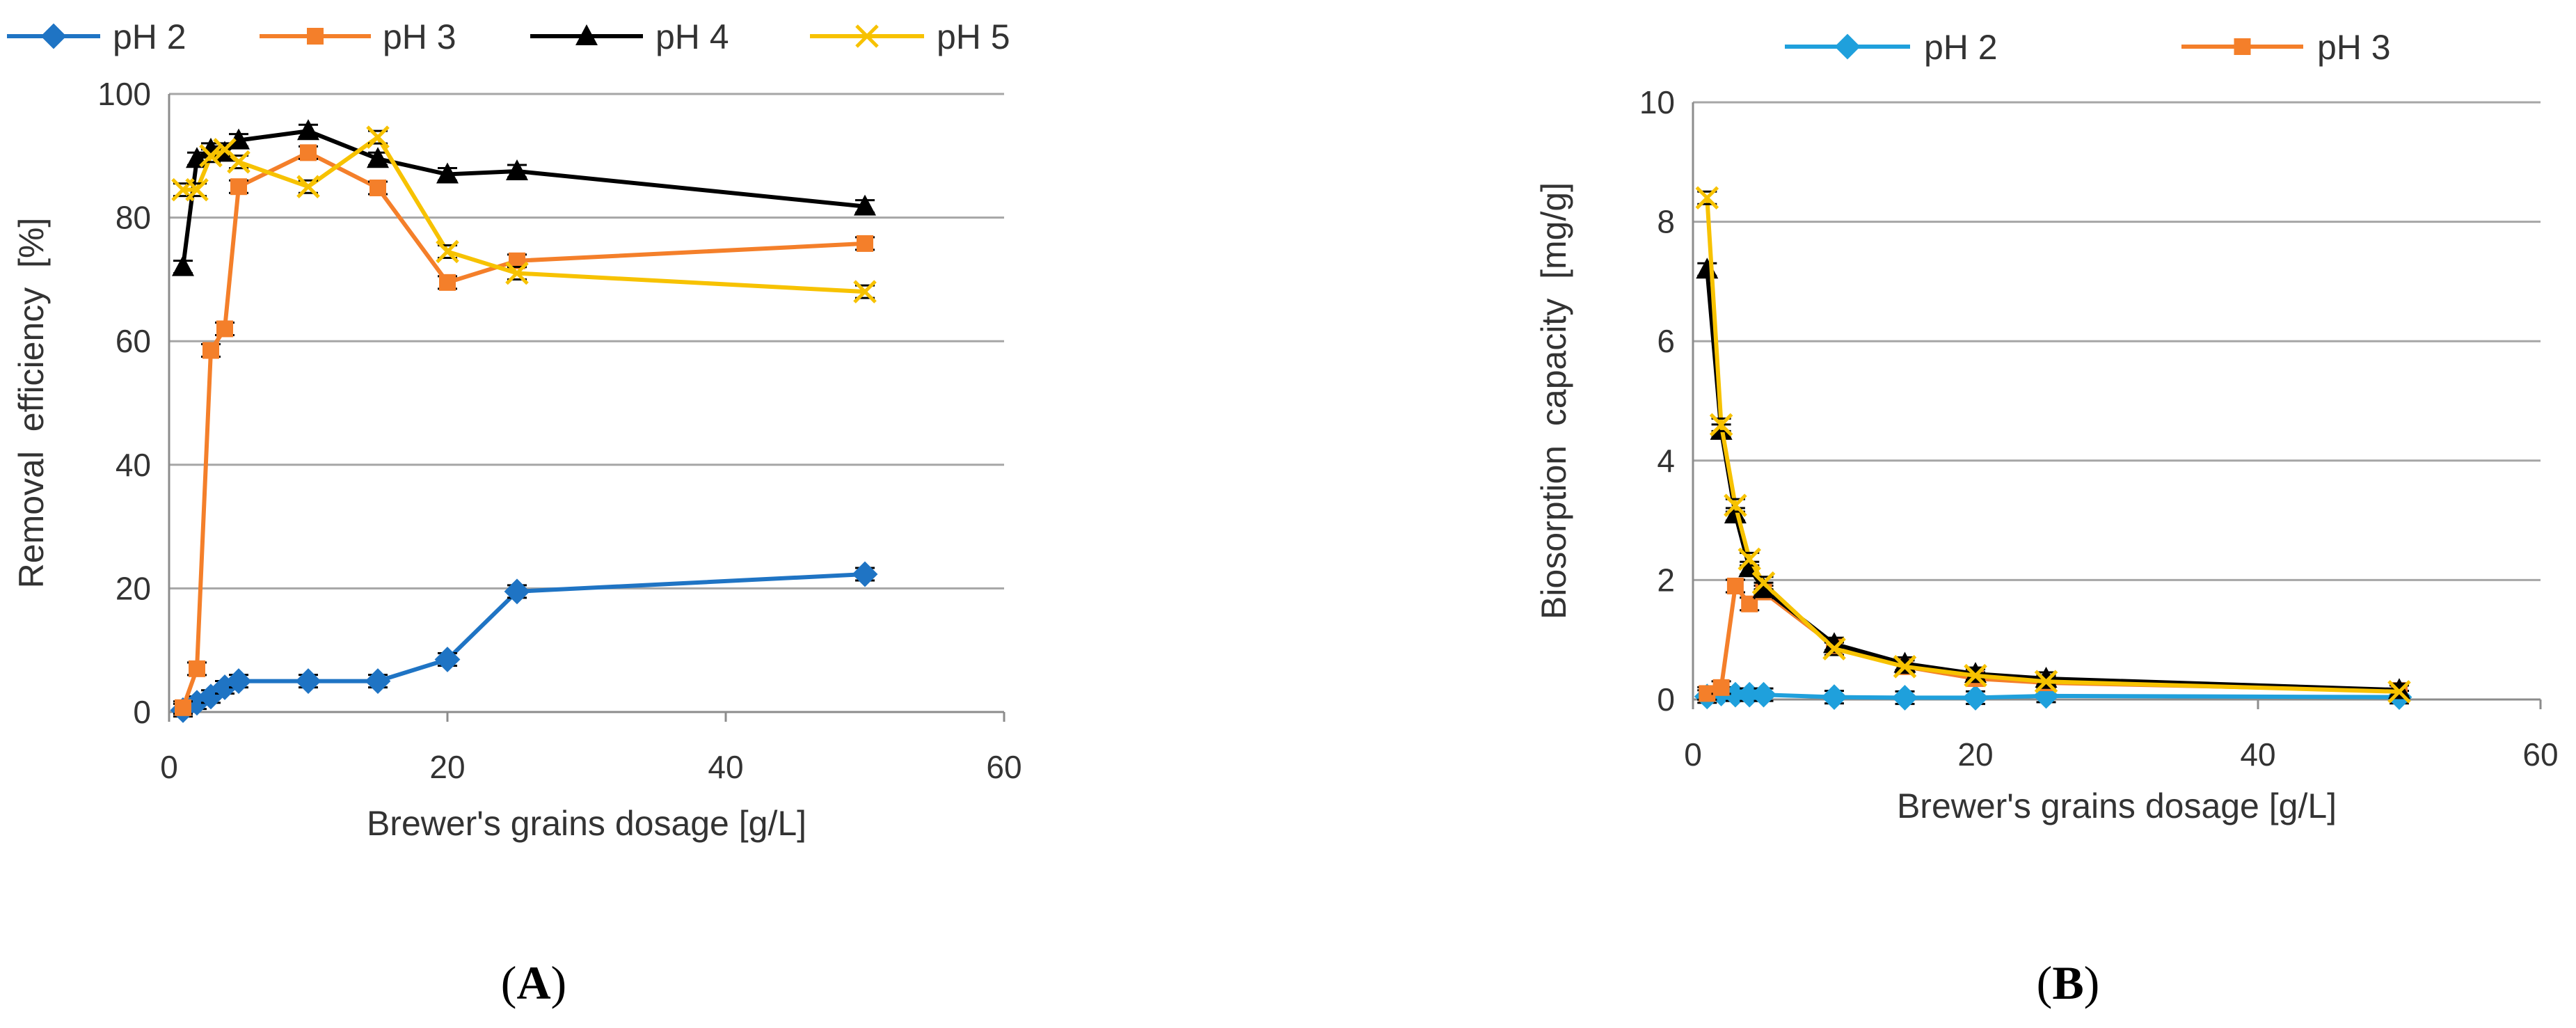  What do you see at coordinates (1666, 580) in the screenshot?
I see `y-tick-label: 2` at bounding box center [1666, 580].